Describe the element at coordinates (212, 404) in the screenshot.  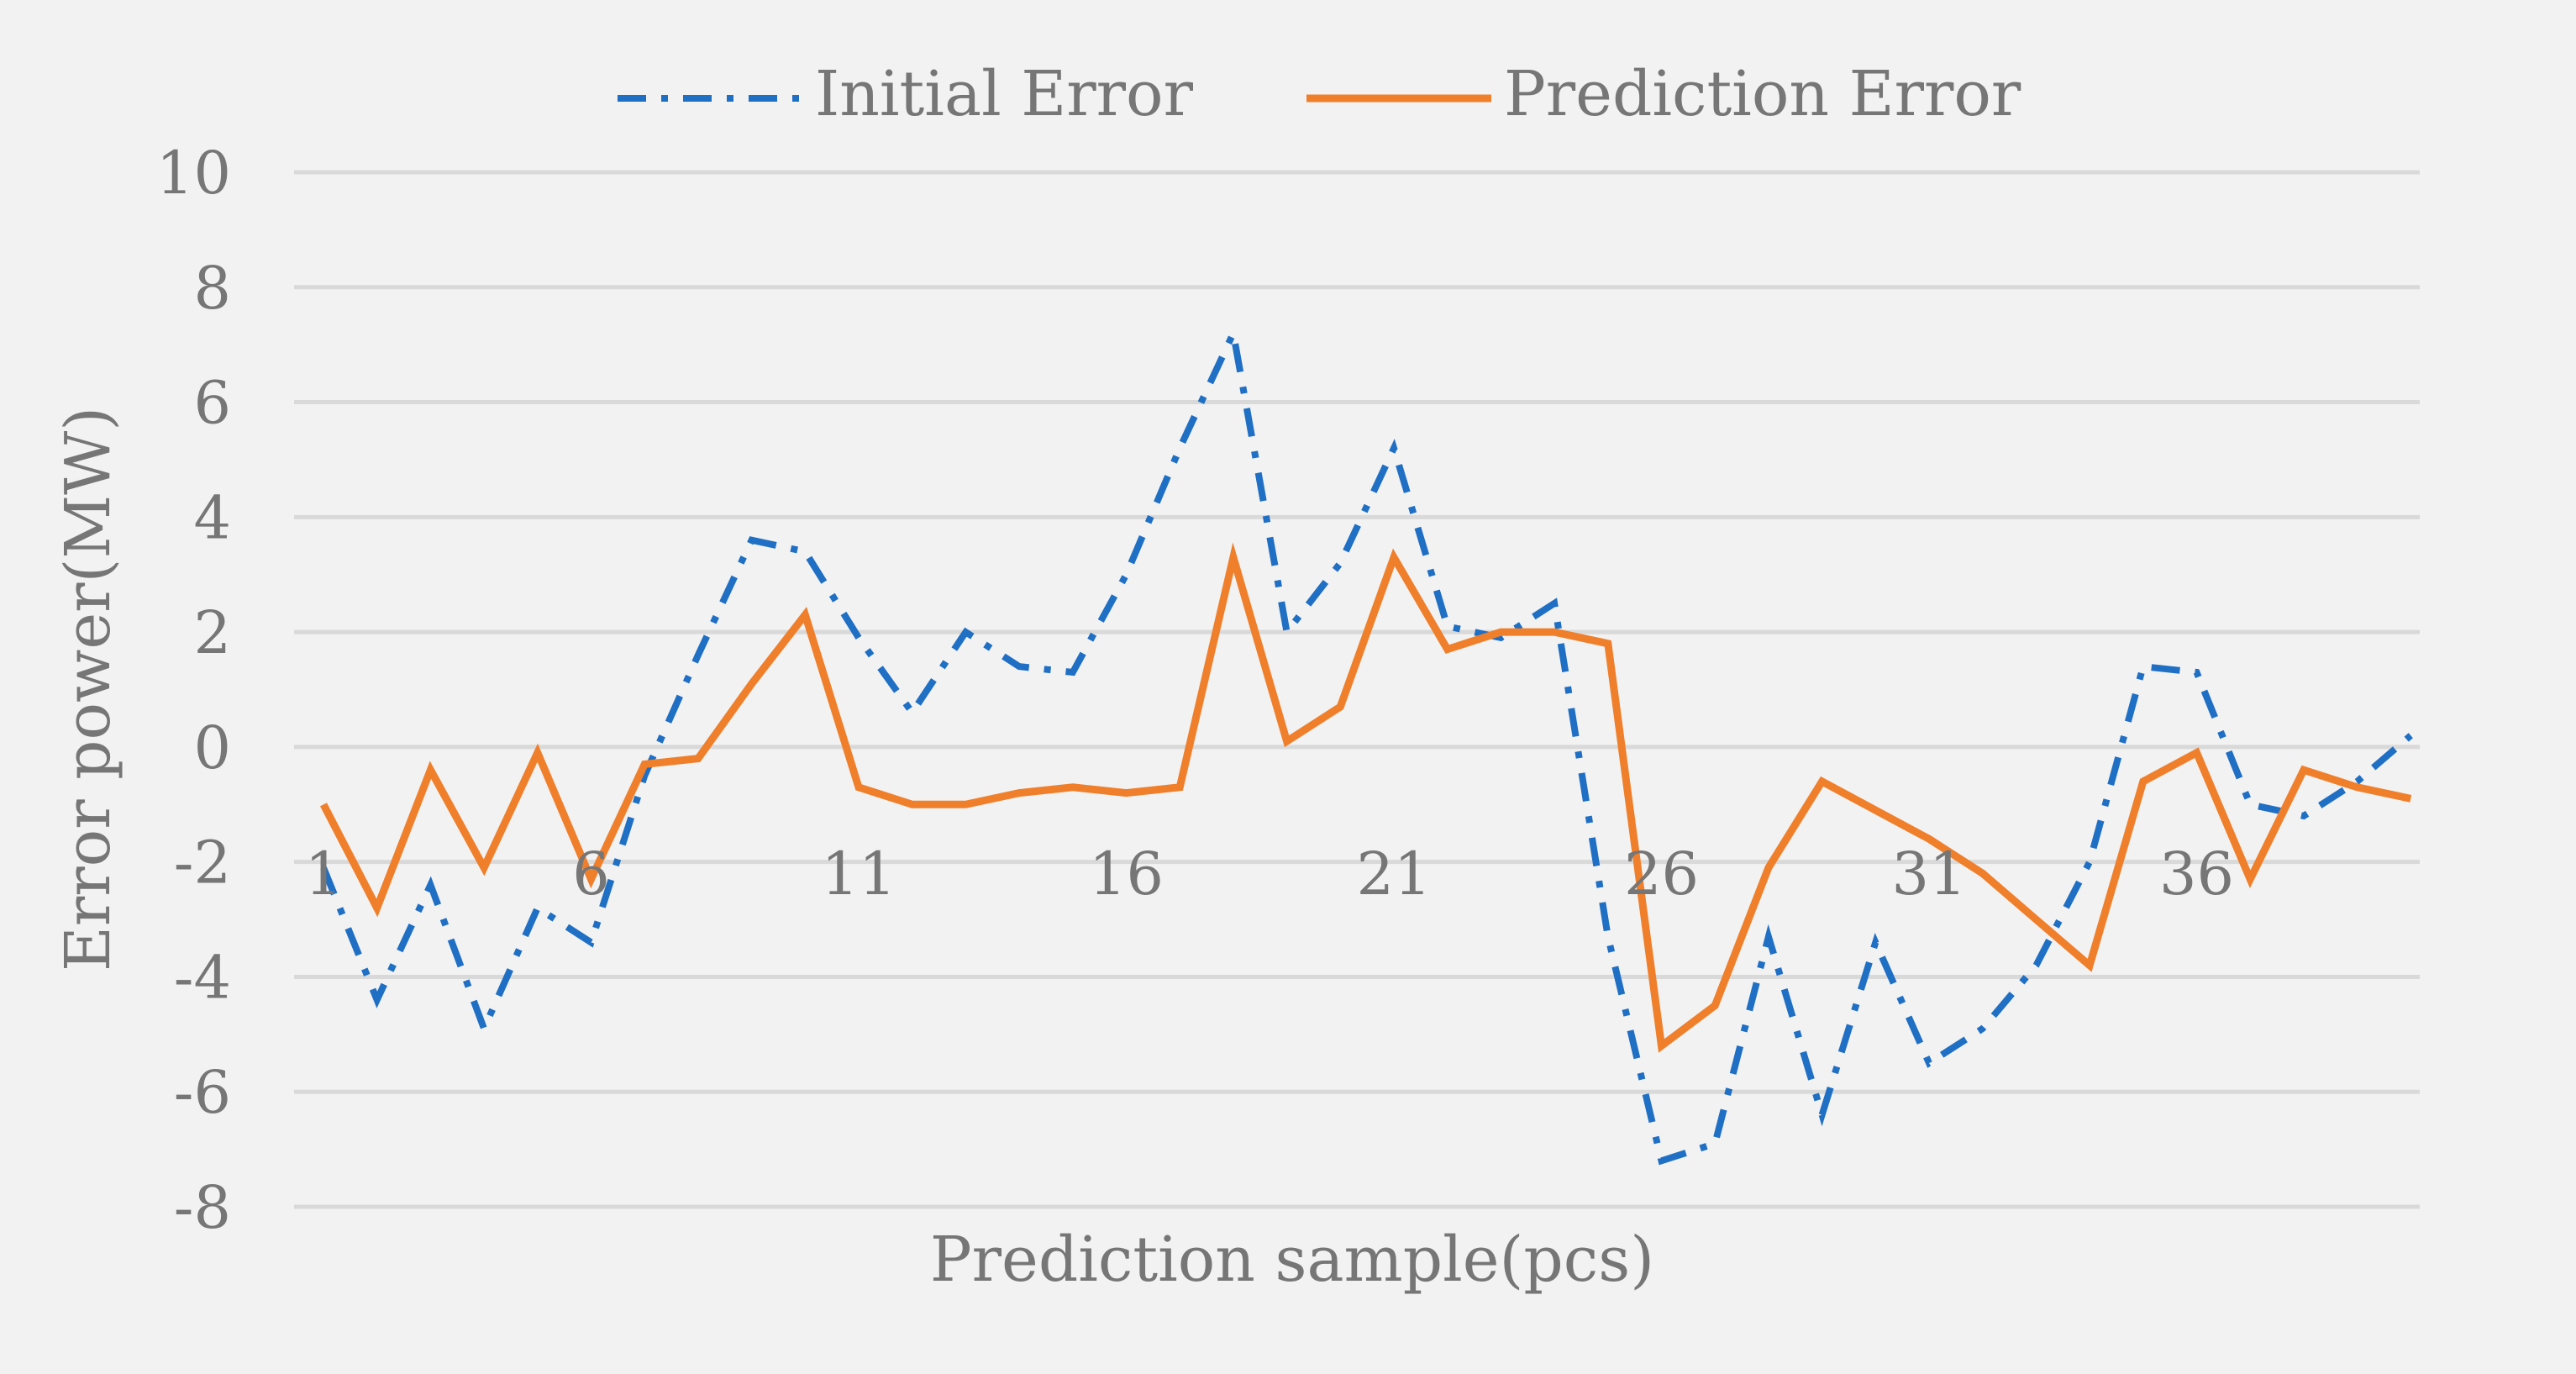
I see `y-tick-label: 6` at that location.